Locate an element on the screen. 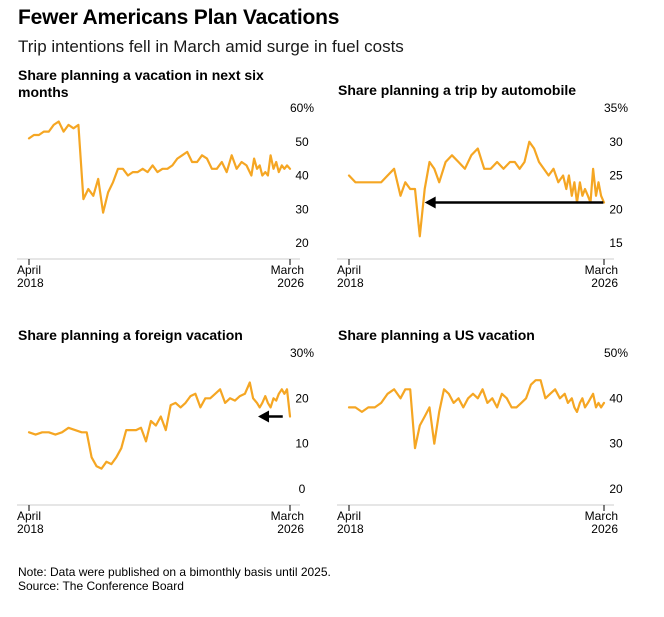  chart-4-x-label-start: 2018 is located at coordinates (350, 529).